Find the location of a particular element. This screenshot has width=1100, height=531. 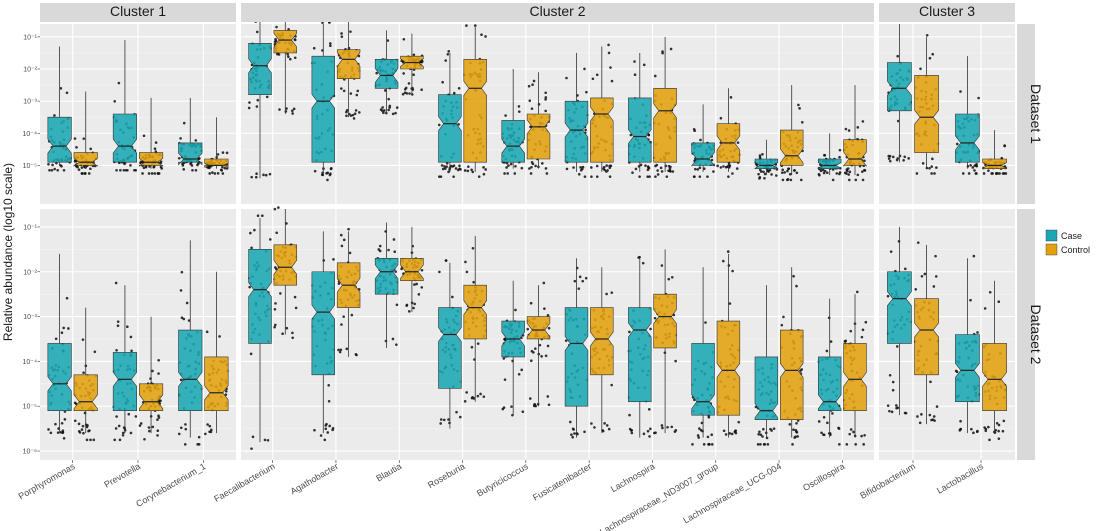

legend: Case Control is located at coordinates (1067, 242).